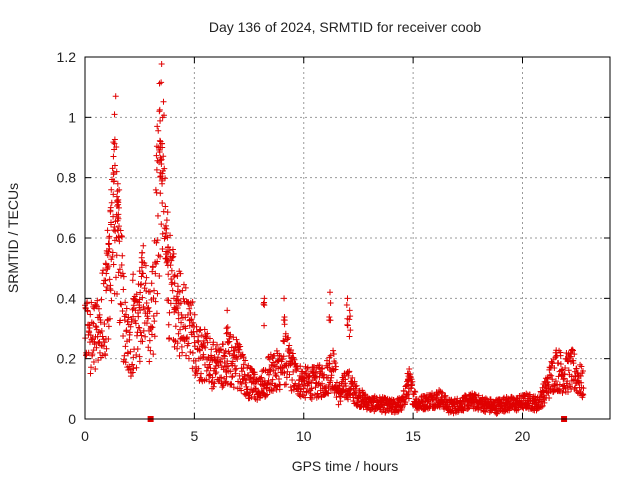 The width and height of the screenshot is (640, 485). Describe the element at coordinates (304, 436) in the screenshot. I see `x-tick-label: 10` at that location.